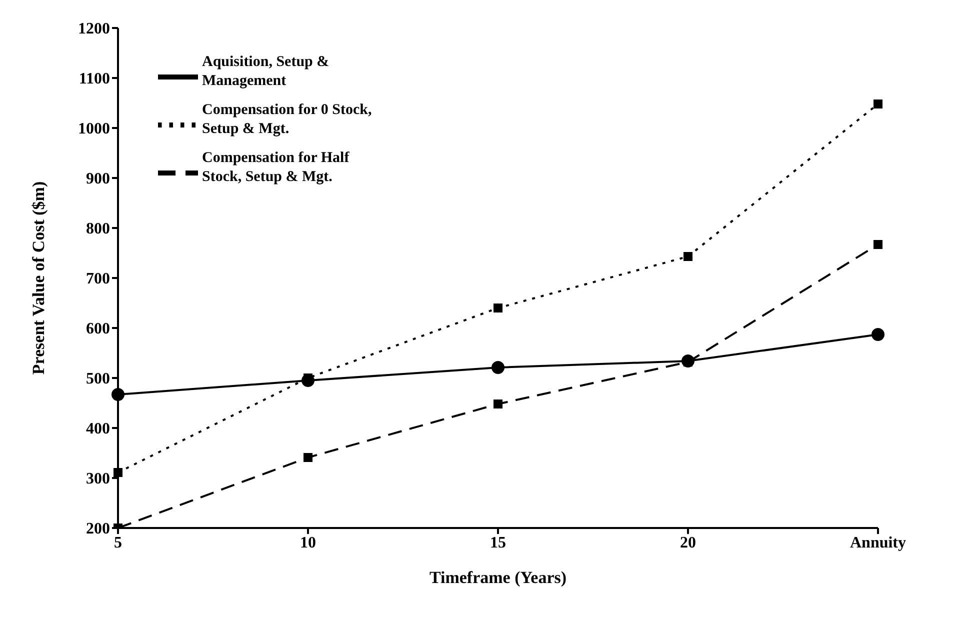  What do you see at coordinates (98, 429) in the screenshot?
I see `y-tick-label: 400` at bounding box center [98, 429].